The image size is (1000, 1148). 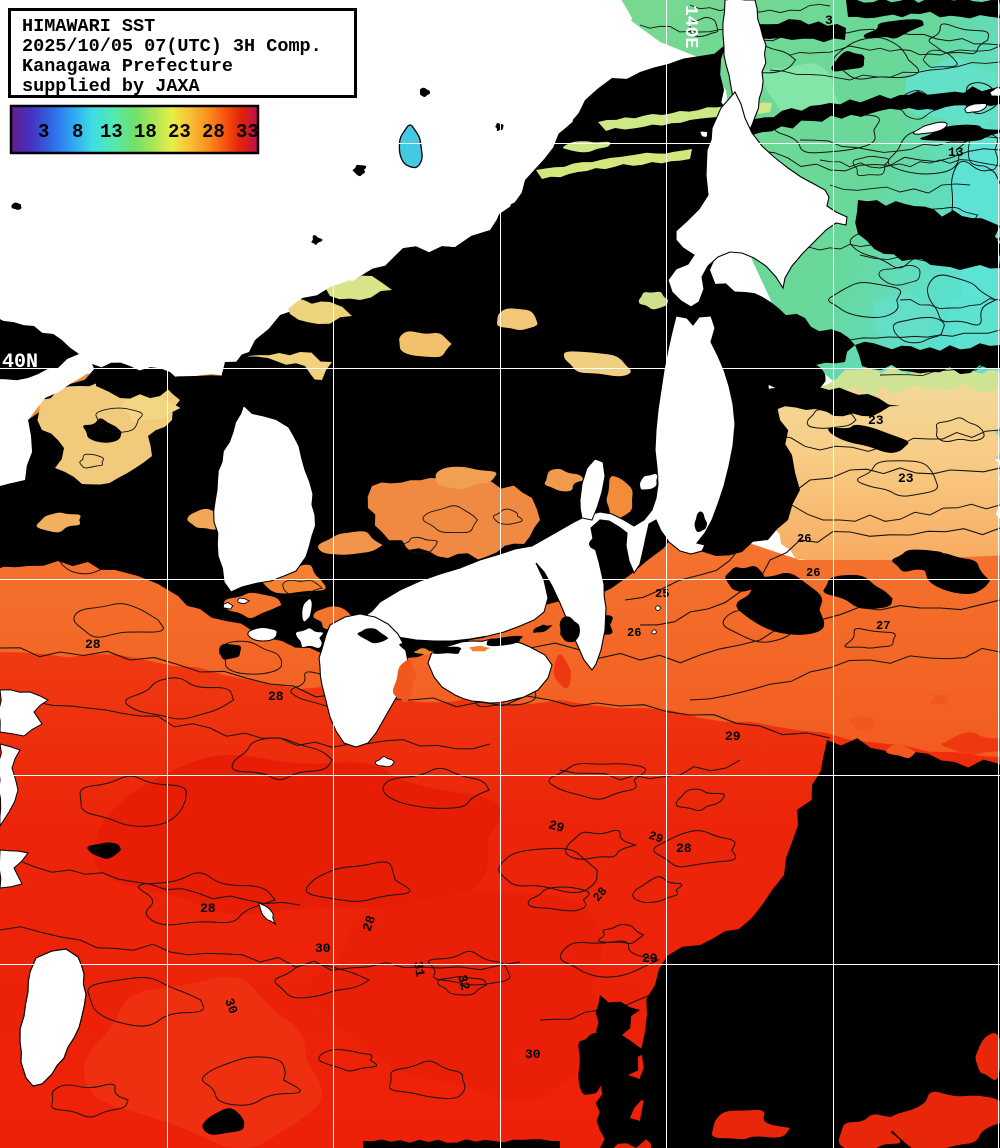 I want to click on svg-text: Kanagawa Prefecture, so click(x=127, y=66).